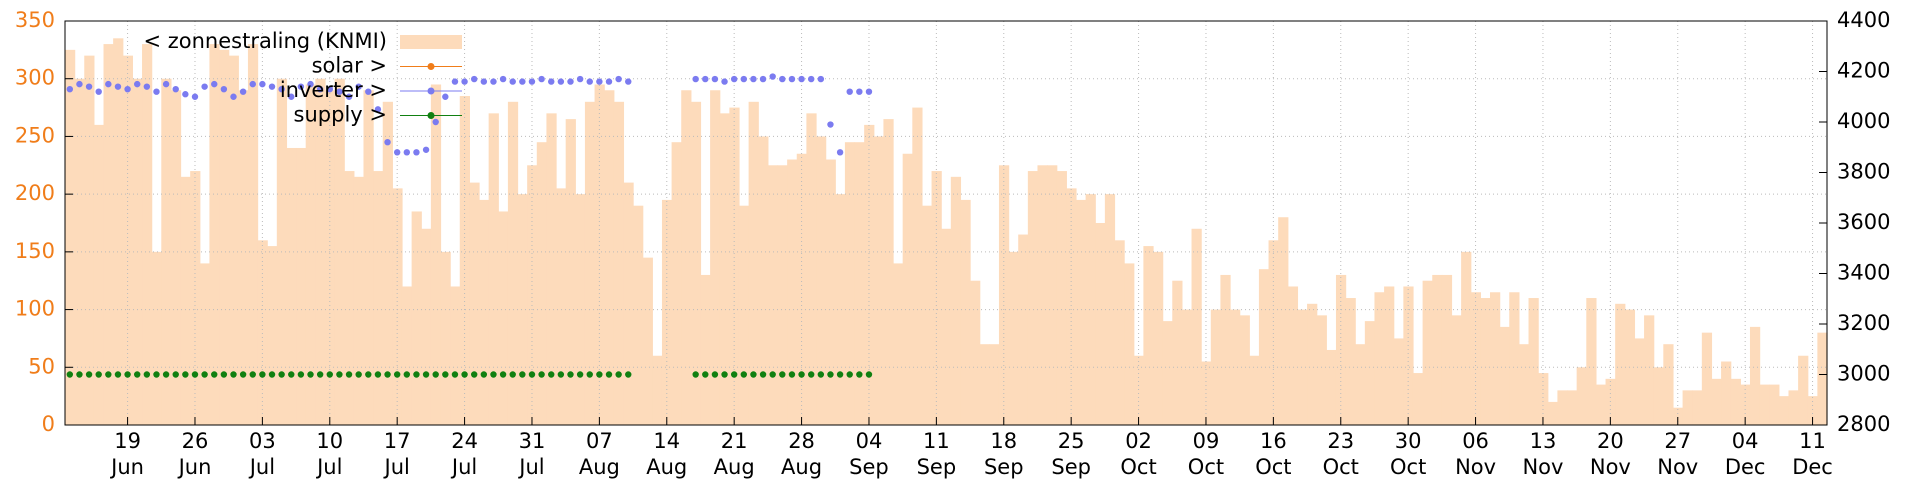 This screenshot has height=480, width=1920. What do you see at coordinates (397, 454) in the screenshot?
I see `x-tick-label: 17 Jul` at bounding box center [397, 454].